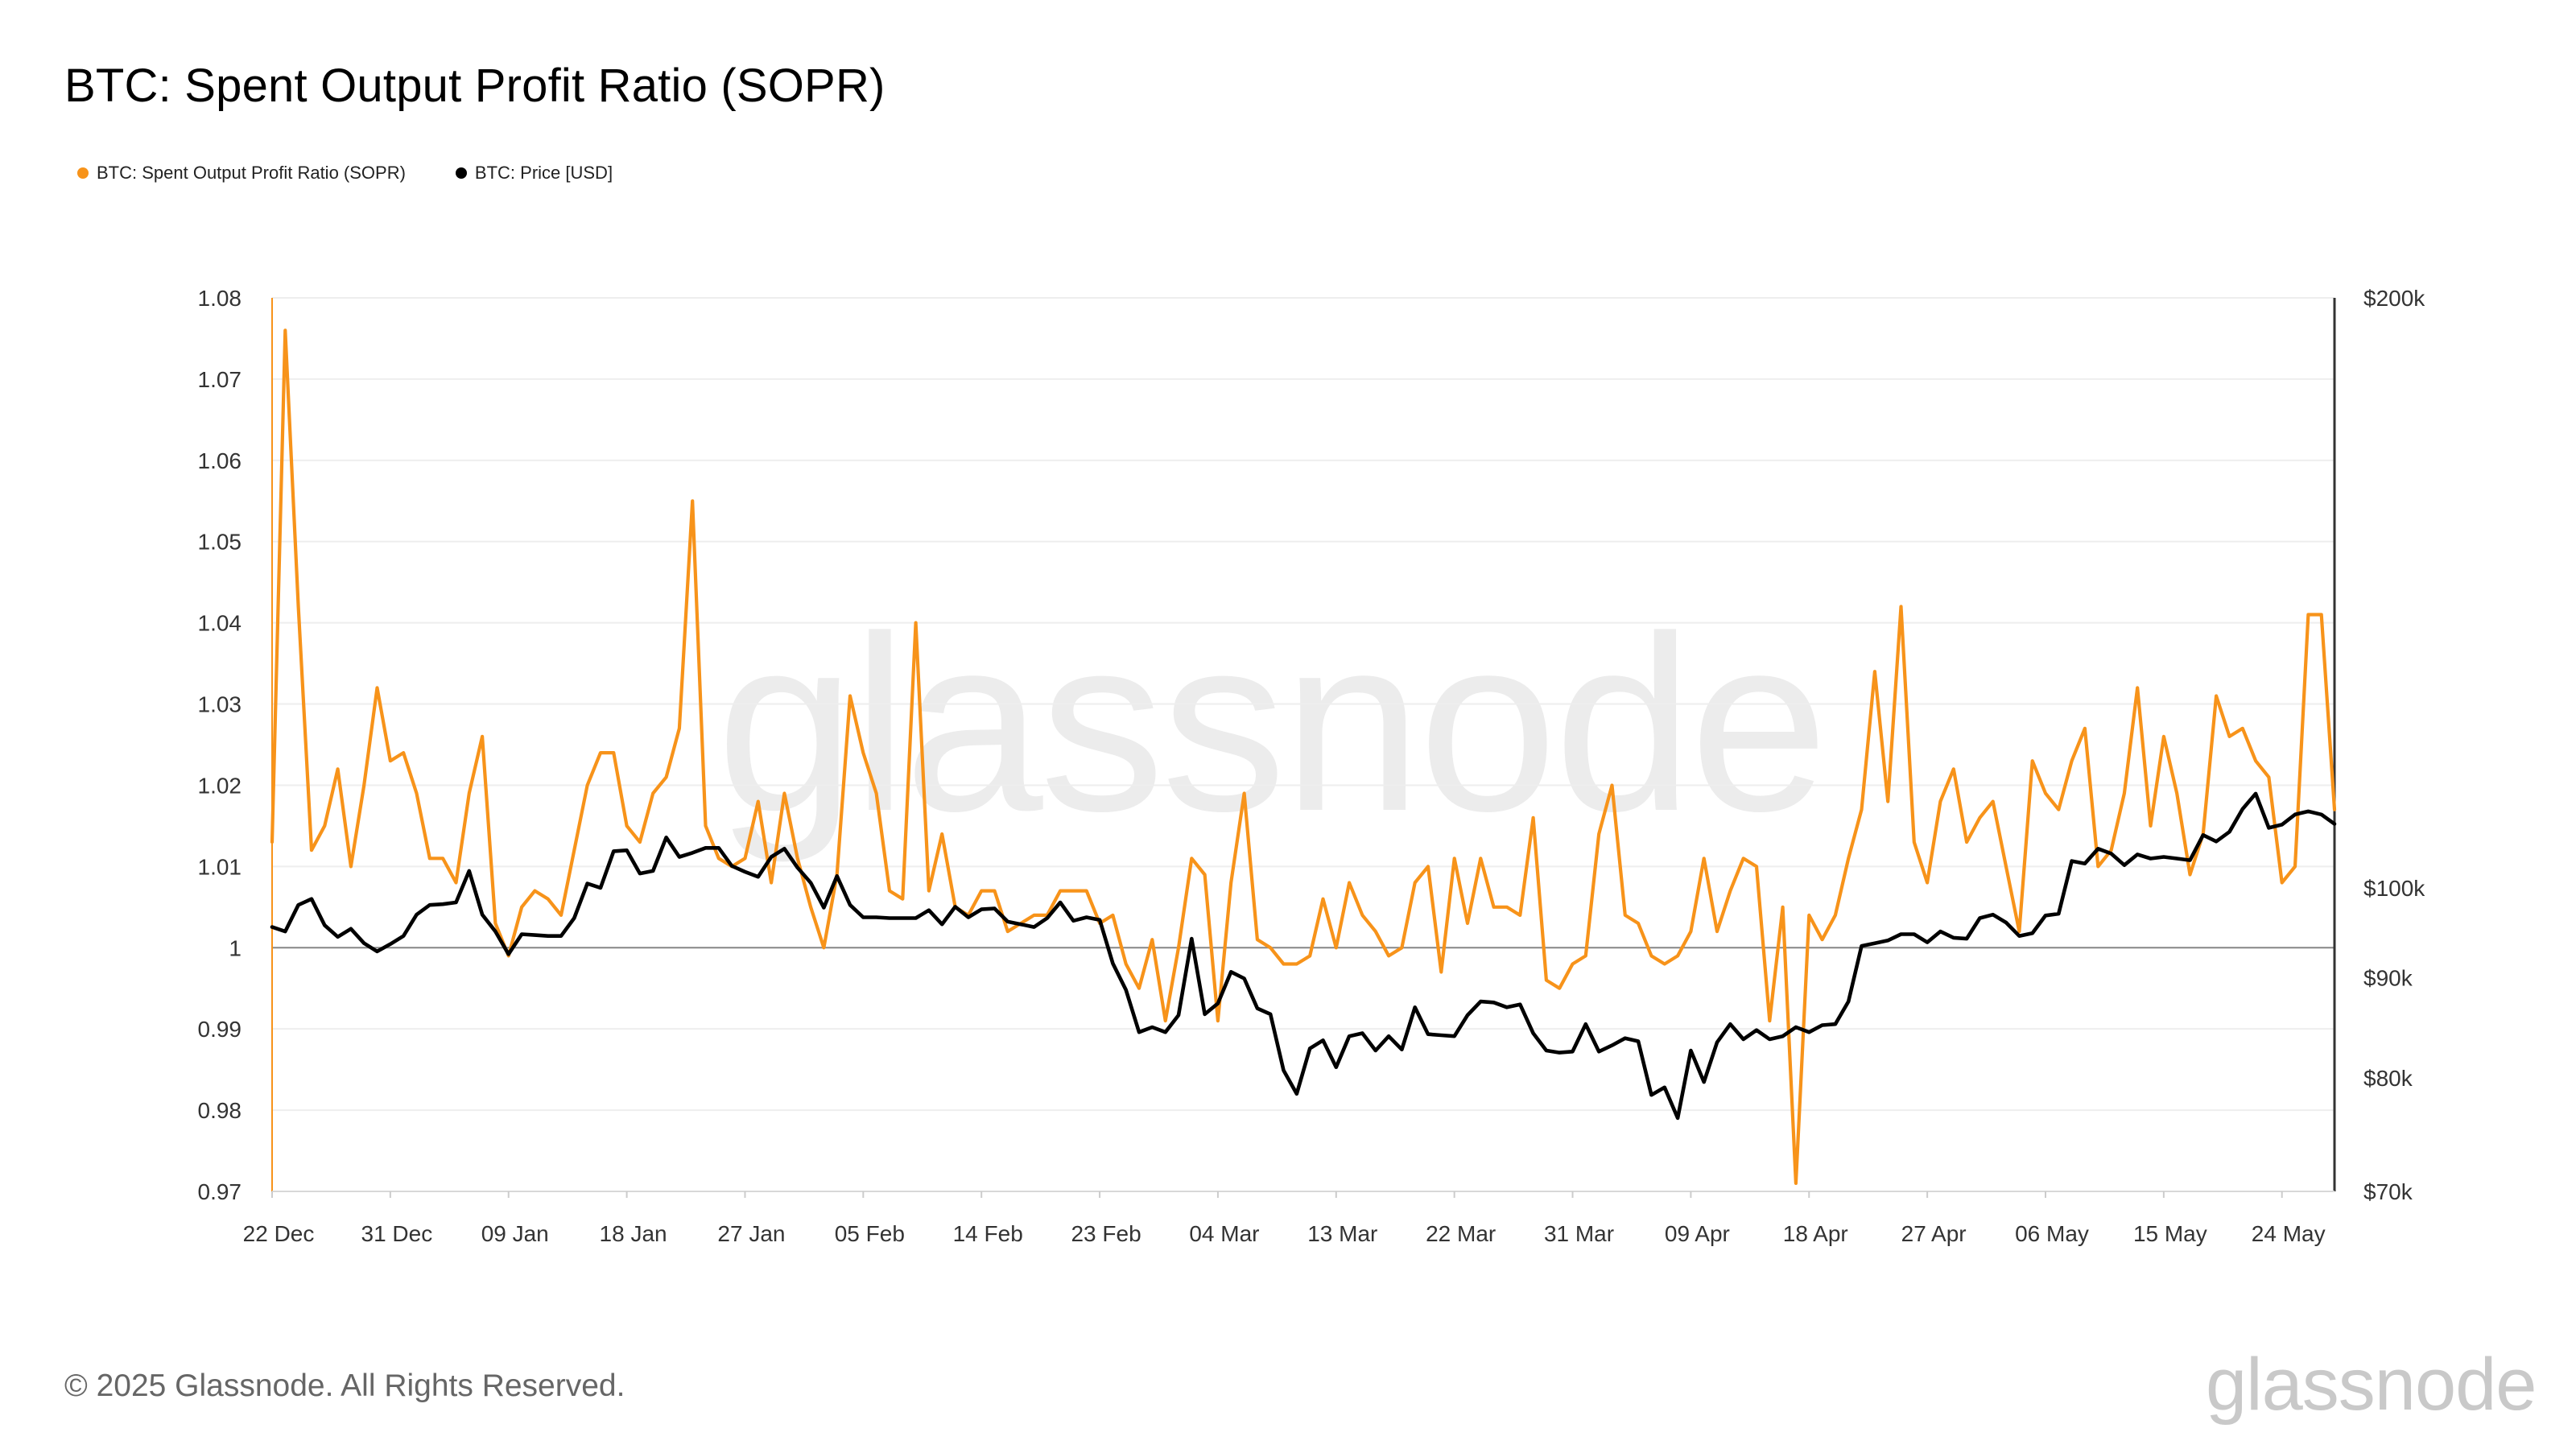 This screenshot has height=1449, width=2576. I want to click on x-tick-label: 09 Apr, so click(1697, 1233).